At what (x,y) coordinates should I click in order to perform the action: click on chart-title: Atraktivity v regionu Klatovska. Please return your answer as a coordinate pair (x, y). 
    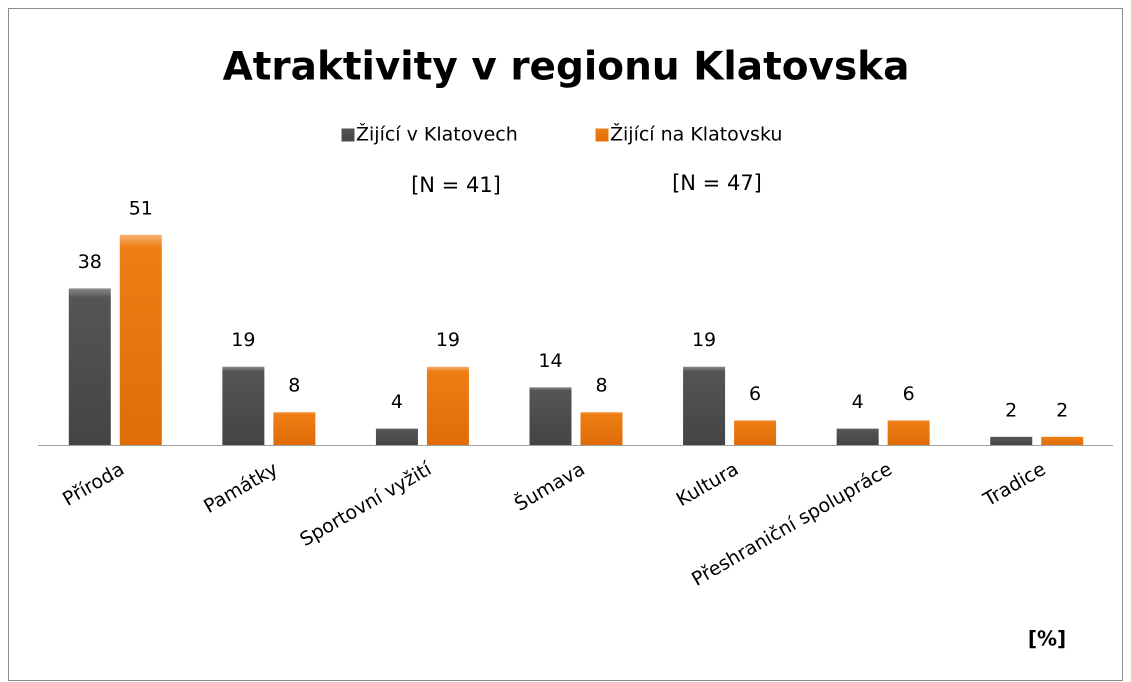
    Looking at the image, I should click on (566, 67).